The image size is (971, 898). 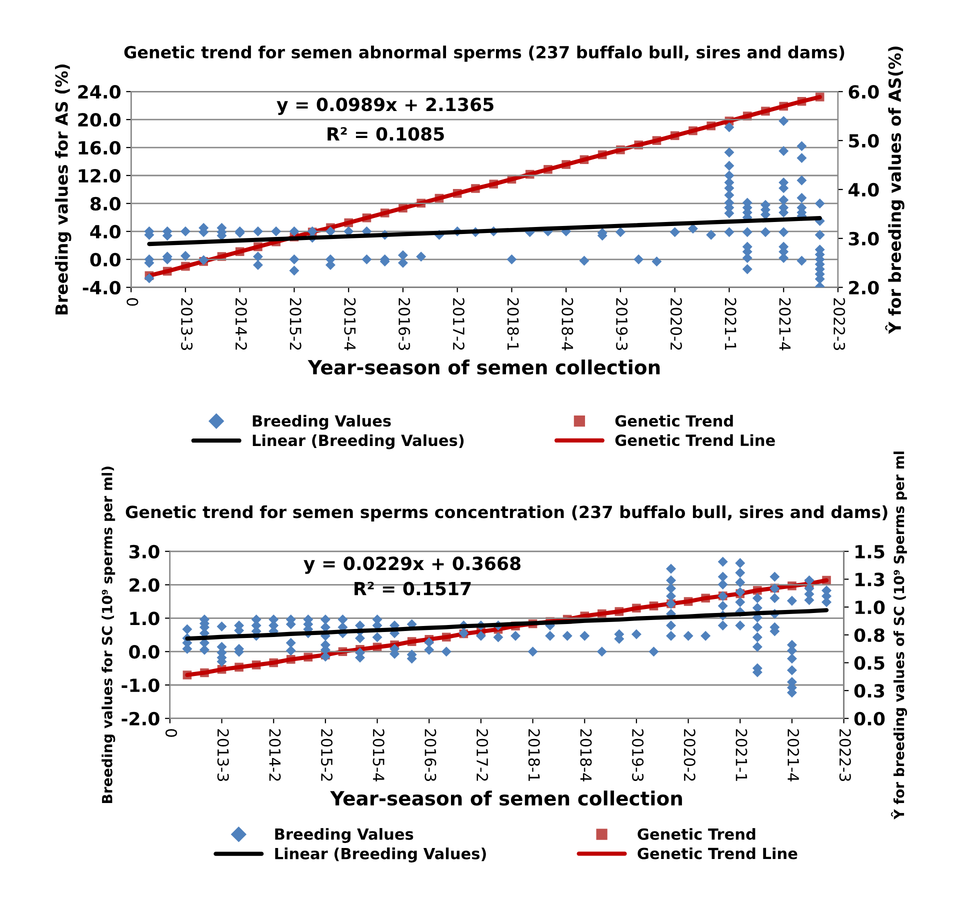 What do you see at coordinates (296, 324) in the screenshot?
I see `x-tick-label: 2015-2` at bounding box center [296, 324].